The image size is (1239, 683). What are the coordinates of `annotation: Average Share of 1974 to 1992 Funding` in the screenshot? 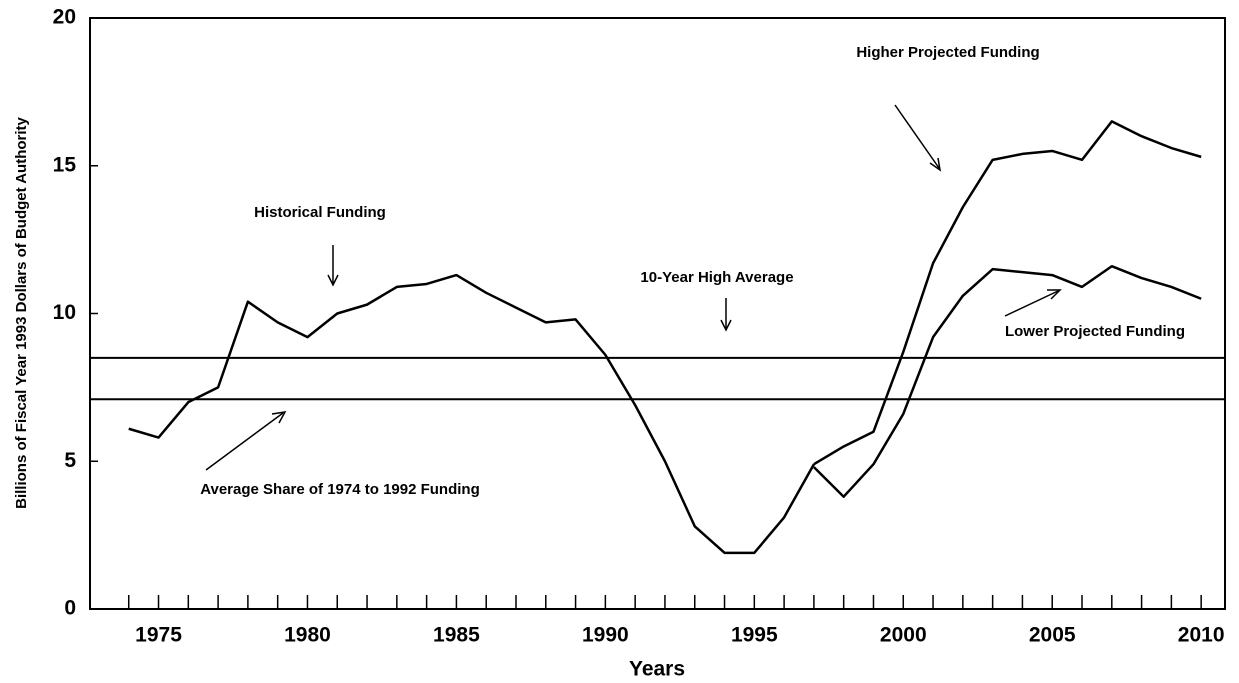 It's located at (340, 489).